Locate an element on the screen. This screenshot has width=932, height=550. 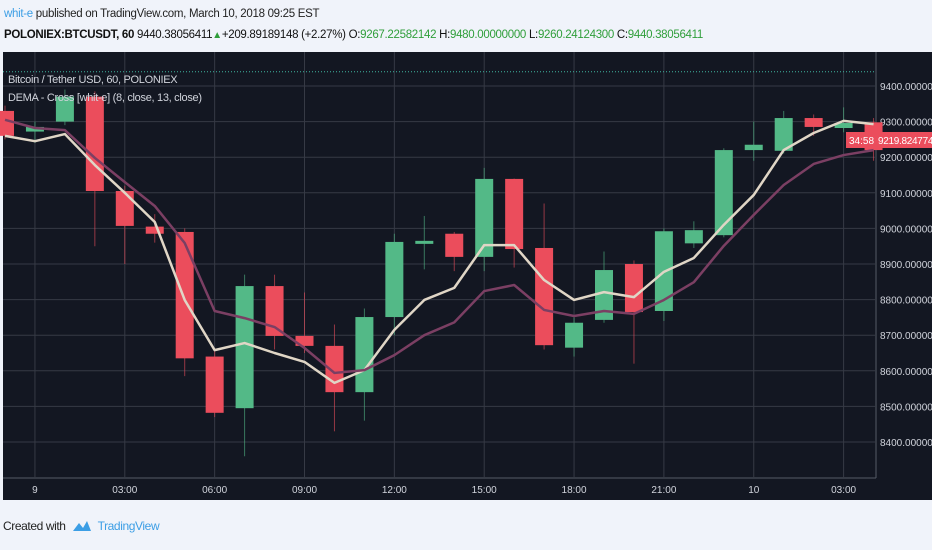
time-tick-label: 21:00 is located at coordinates (663, 490).